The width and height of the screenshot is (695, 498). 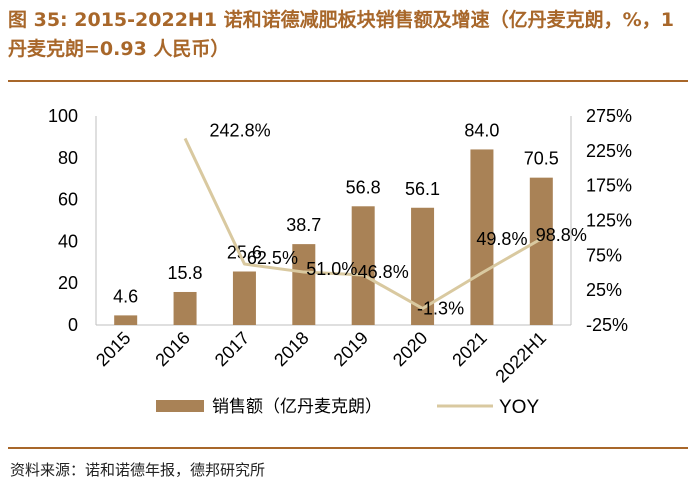 I want to click on y-left-tick-label: 0, so click(x=73, y=325).